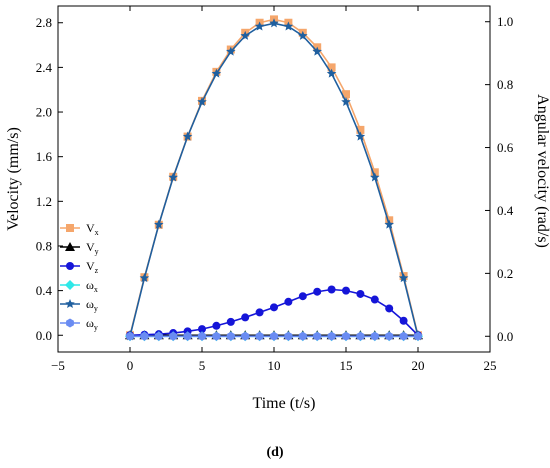 This screenshot has height=468, width=550. What do you see at coordinates (44, 67) in the screenshot?
I see `y-left-tick-label: 2.4` at bounding box center [44, 67].